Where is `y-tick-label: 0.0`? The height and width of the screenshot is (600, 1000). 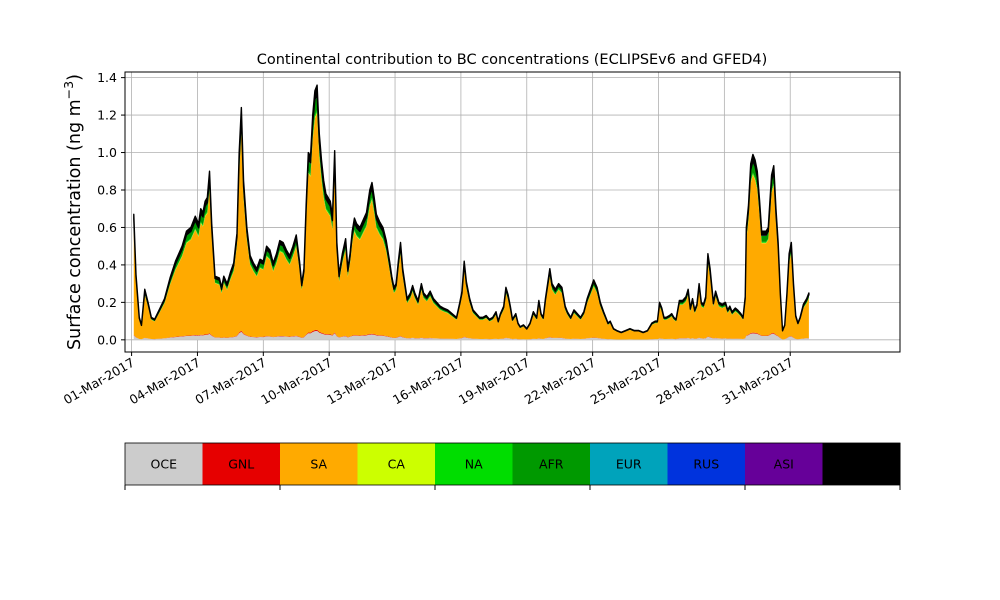
y-tick-label: 0.0 is located at coordinates (107, 339).